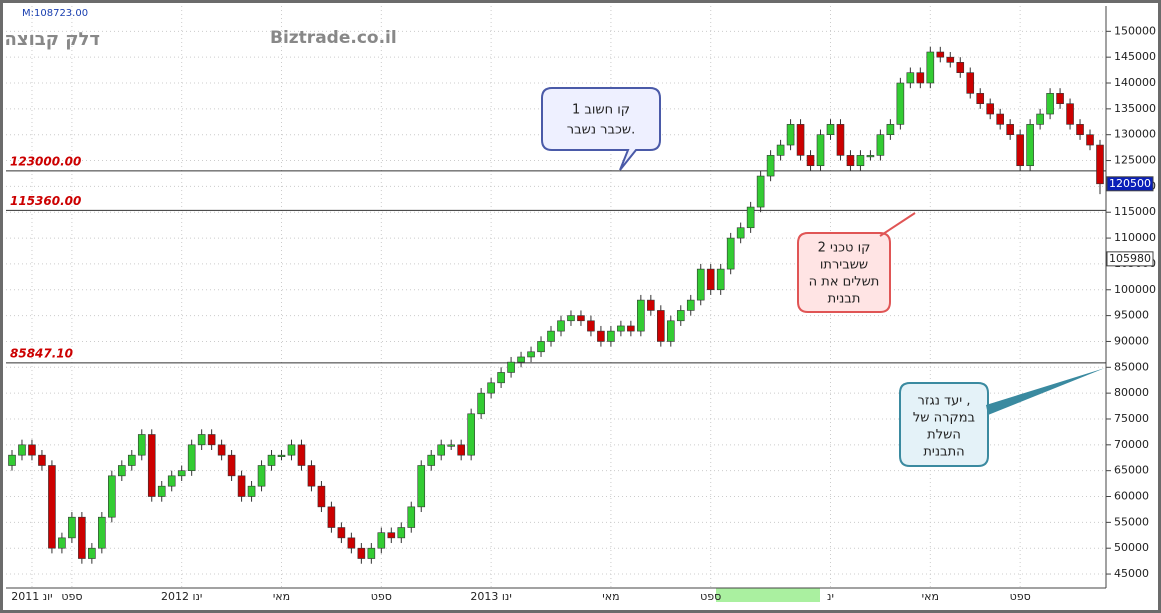 The height and width of the screenshot is (613, 1161). Describe the element at coordinates (1131, 521) in the screenshot. I see `y-tick-label: 55000` at that location.